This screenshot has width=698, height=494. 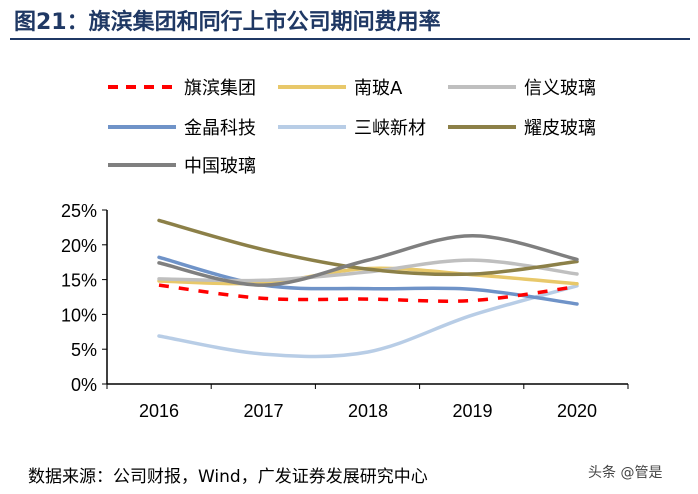 I want to click on legend-item: 三峡新材, so click(x=352, y=128).